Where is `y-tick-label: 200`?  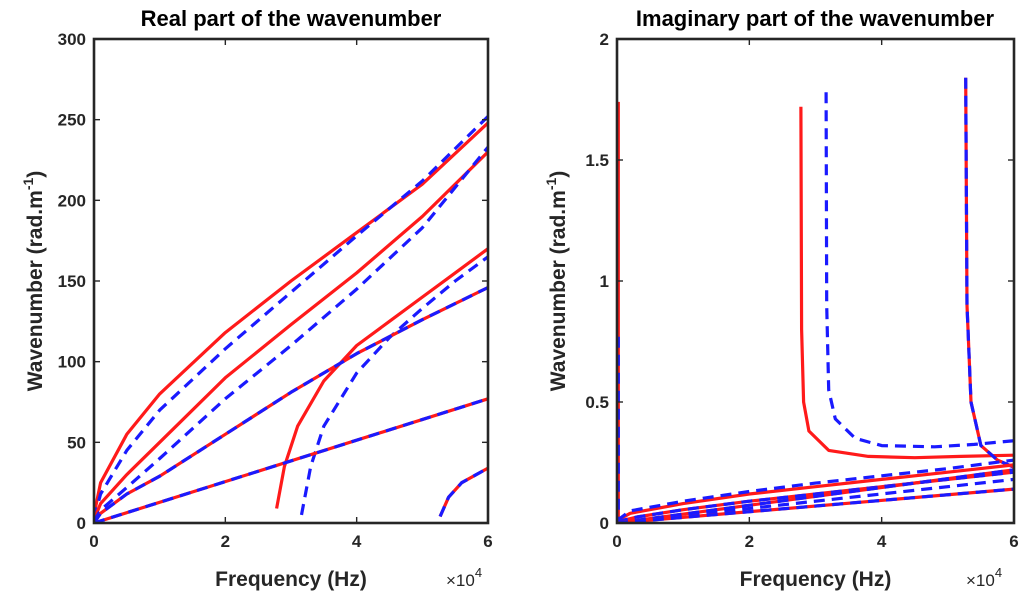 y-tick-label: 200 is located at coordinates (72, 200).